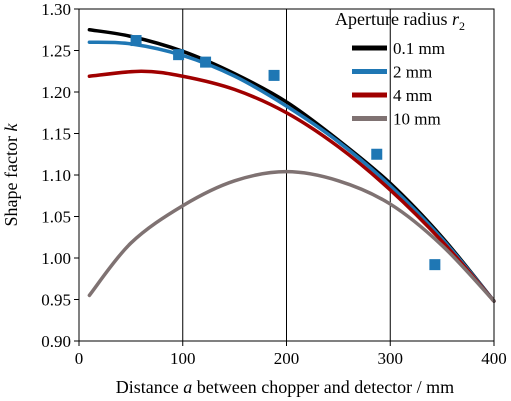 The width and height of the screenshot is (511, 401). I want to click on y-tick-label: 1.10, so click(56, 175).